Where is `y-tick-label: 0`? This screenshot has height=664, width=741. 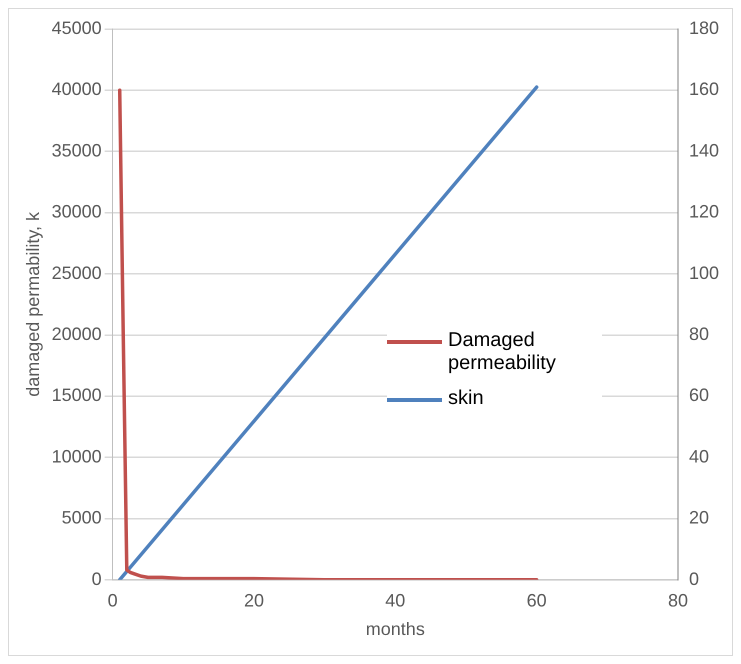 y-tick-label: 0 is located at coordinates (97, 578).